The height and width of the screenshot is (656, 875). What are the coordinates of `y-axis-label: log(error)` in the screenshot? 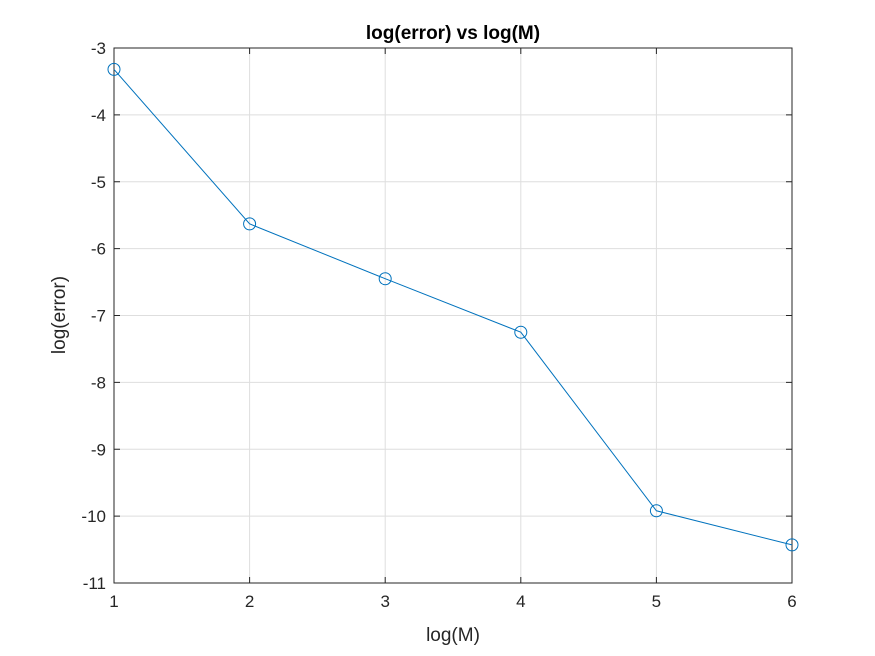 It's located at (59, 315).